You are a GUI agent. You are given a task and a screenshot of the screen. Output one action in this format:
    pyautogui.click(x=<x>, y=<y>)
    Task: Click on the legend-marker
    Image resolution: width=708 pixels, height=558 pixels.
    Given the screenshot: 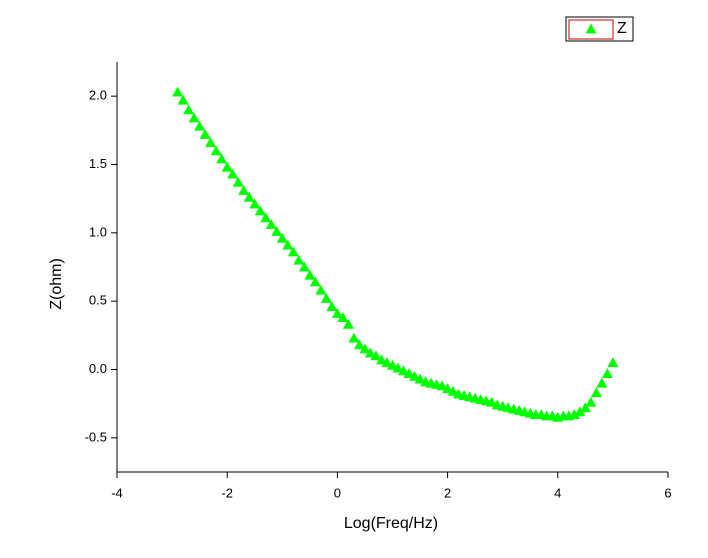 What is the action you would take?
    pyautogui.click(x=591, y=28)
    